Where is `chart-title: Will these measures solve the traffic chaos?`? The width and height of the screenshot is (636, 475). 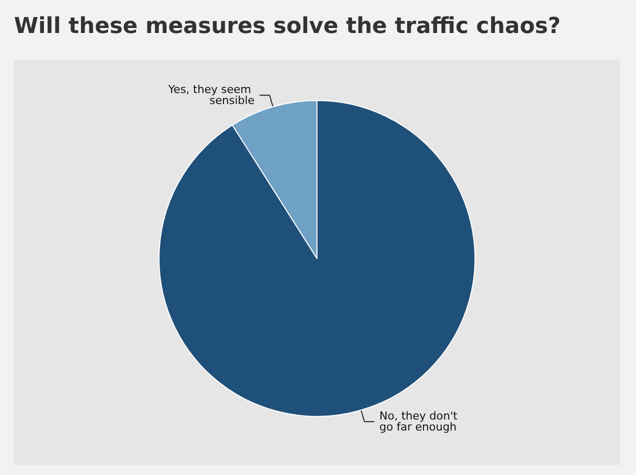
chart-title: Will these measures solve the traffic chaos? is located at coordinates (287, 26).